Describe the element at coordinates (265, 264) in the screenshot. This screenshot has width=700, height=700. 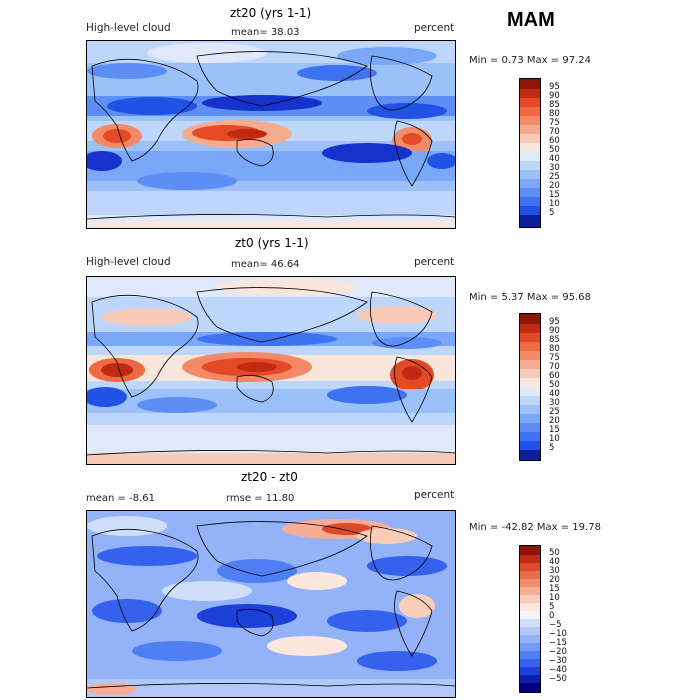
I see `panel2-mean: mean= 46.64` at that location.